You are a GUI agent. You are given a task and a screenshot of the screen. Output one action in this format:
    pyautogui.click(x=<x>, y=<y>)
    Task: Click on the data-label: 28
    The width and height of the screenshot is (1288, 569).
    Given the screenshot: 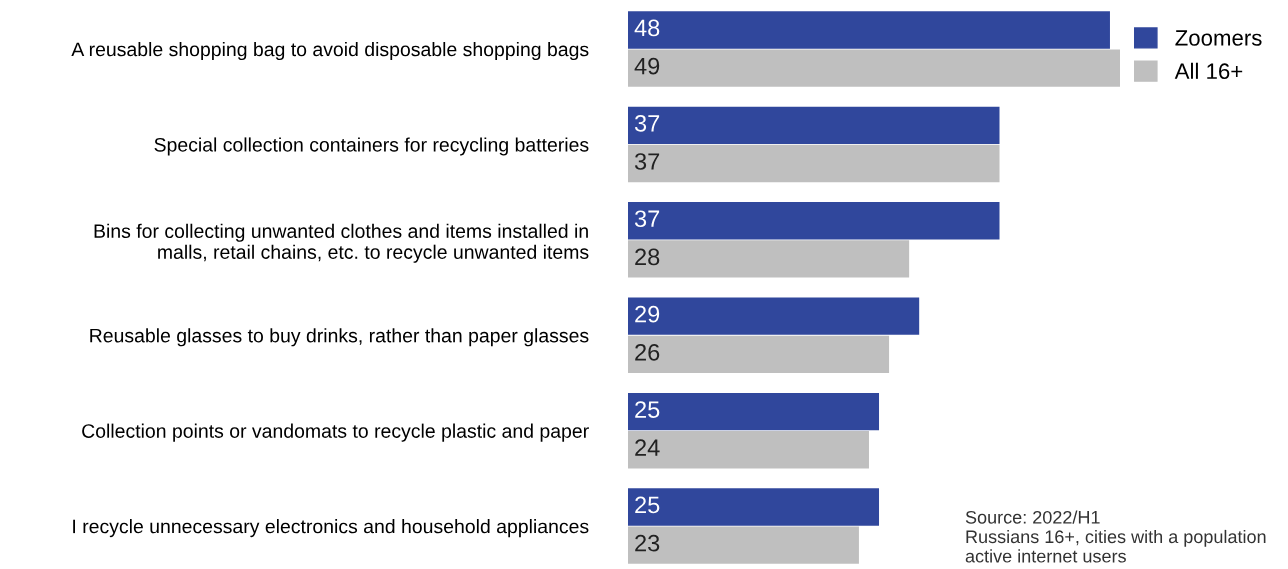 What is the action you would take?
    pyautogui.click(x=647, y=257)
    